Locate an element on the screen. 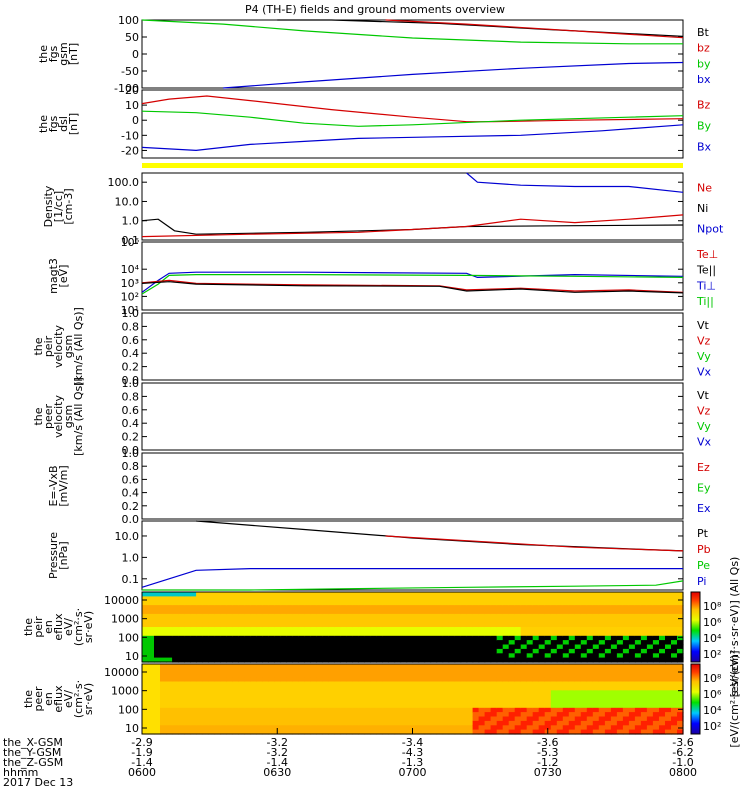 The height and width of the screenshot is (800, 750). x-tick-label: -3.4 is located at coordinates (412, 742).